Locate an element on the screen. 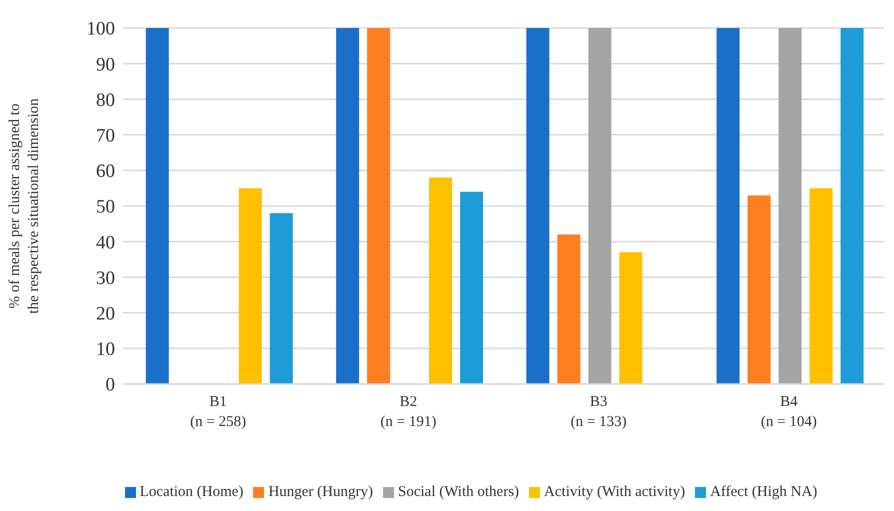 The width and height of the screenshot is (894, 511). legend-label: Activity (With activity) is located at coordinates (615, 492).